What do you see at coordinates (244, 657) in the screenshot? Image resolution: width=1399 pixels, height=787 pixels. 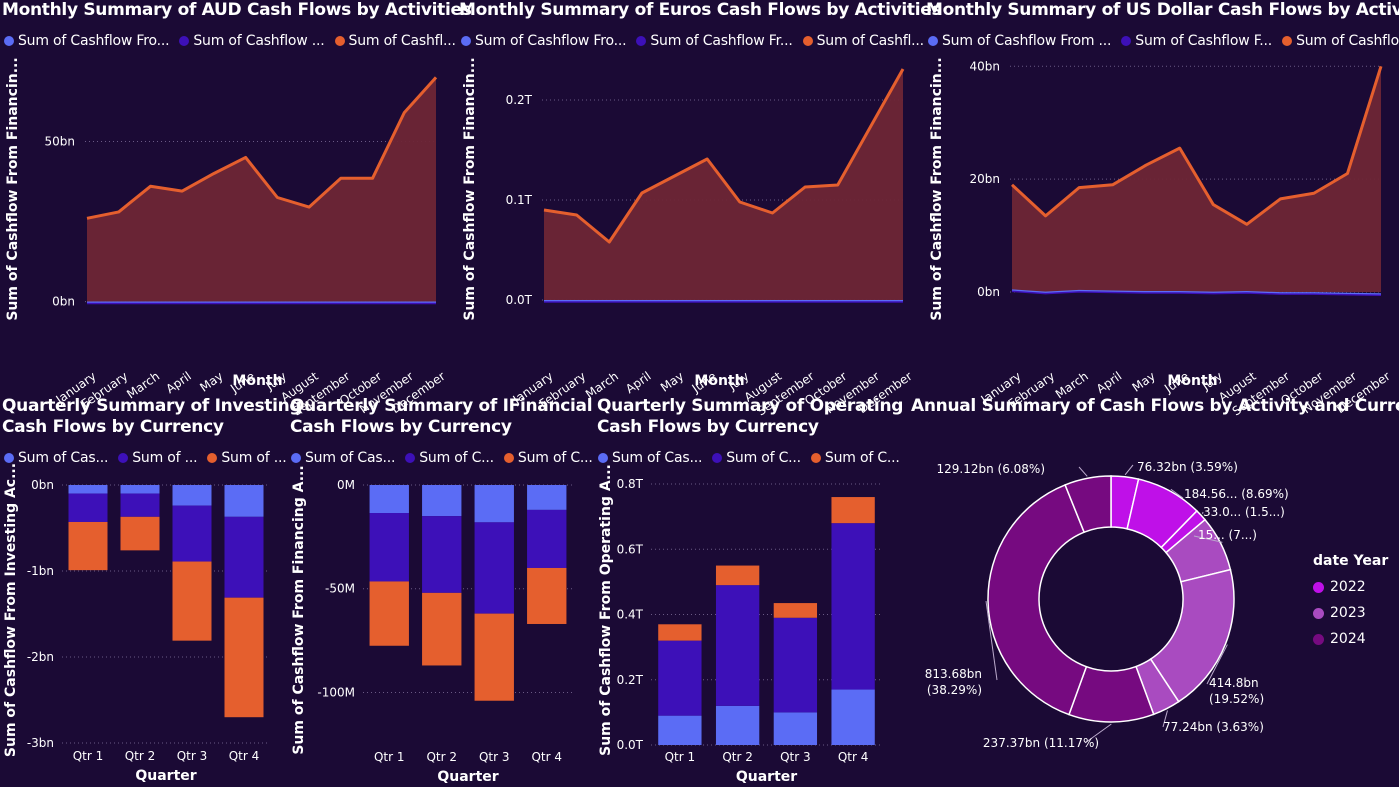 I see `inv-bar-q4-s3` at bounding box center [244, 657].